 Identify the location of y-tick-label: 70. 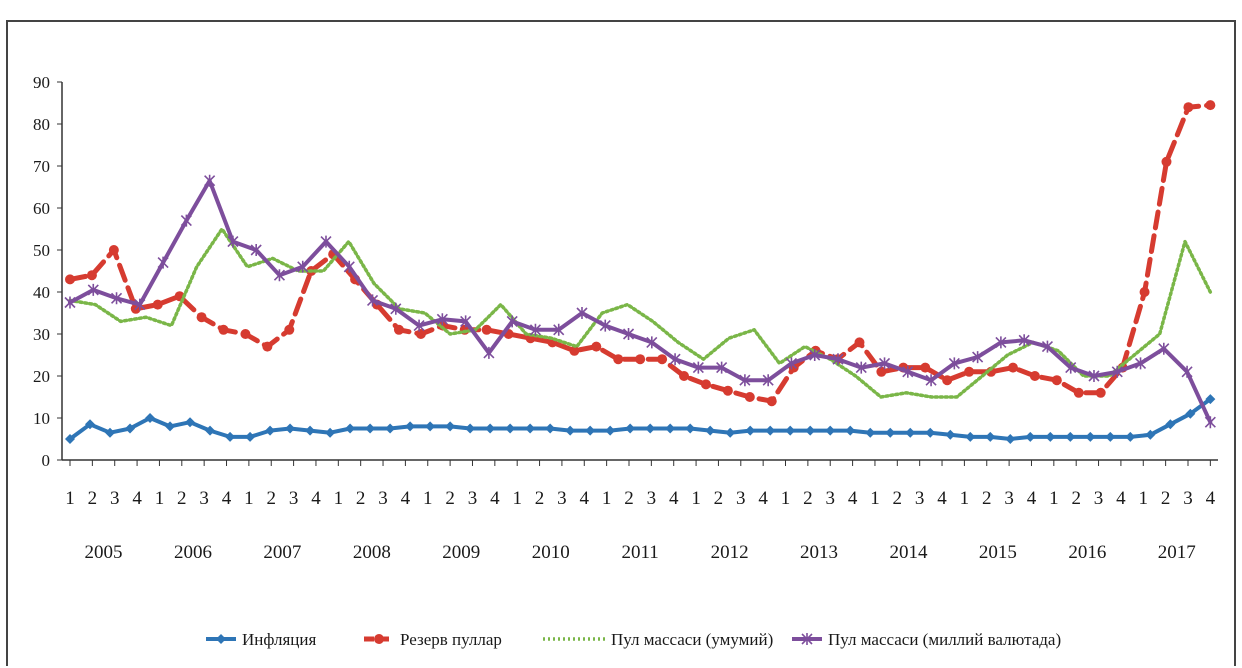
(41, 166).